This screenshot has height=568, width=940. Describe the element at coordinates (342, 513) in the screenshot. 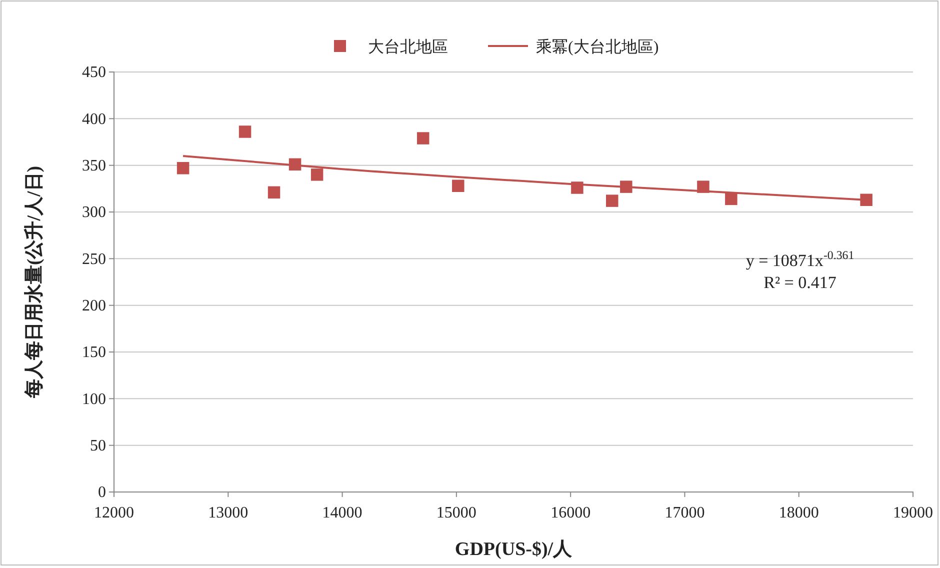

I see `x-tick-label: 14000` at that location.